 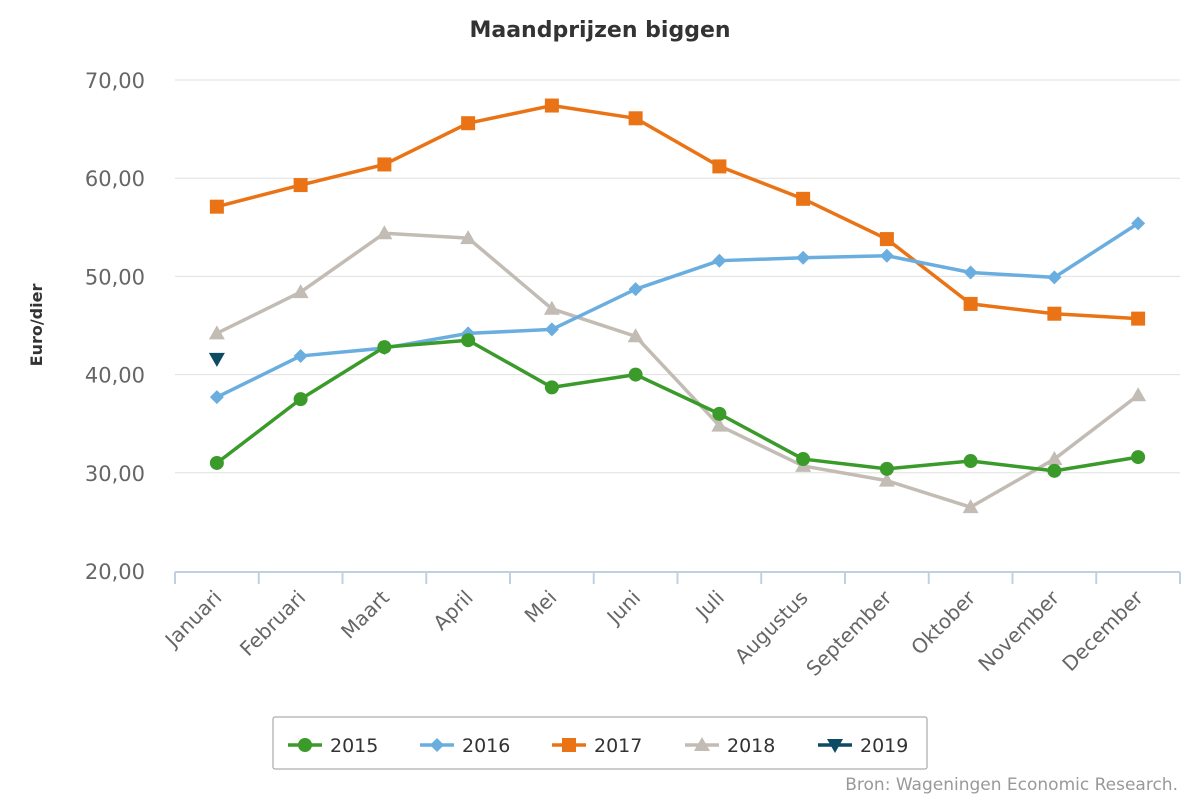 I want to click on legend: 2015 2016 2017 2018 2019, so click(x=600, y=743).